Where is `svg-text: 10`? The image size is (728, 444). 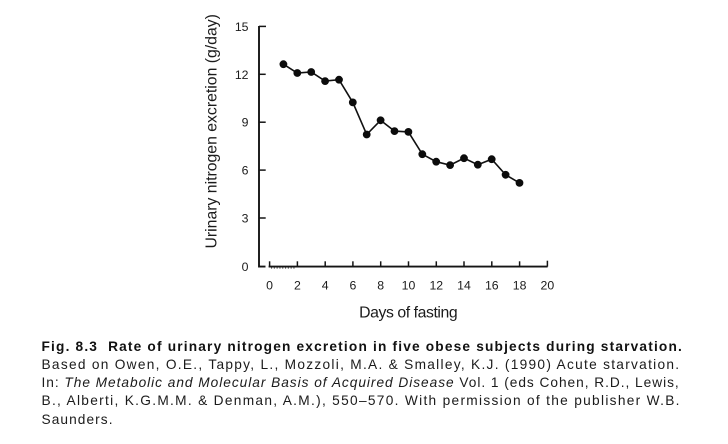
svg-text: 10 is located at coordinates (409, 286).